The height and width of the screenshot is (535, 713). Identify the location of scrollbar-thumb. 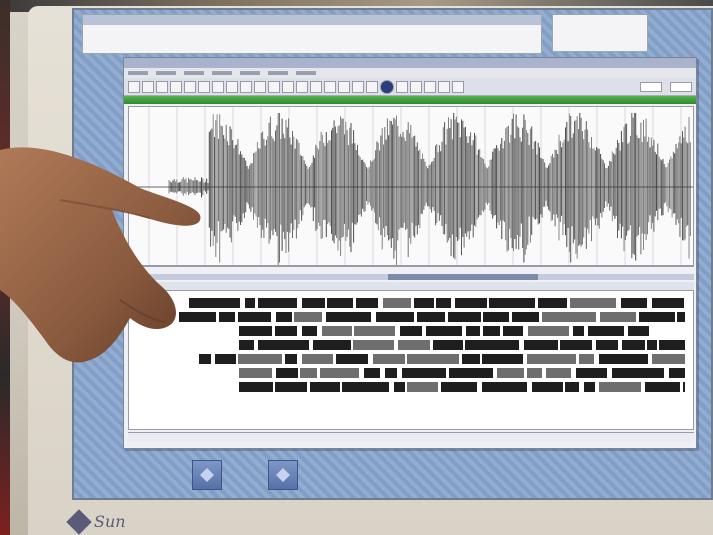
(463, 277).